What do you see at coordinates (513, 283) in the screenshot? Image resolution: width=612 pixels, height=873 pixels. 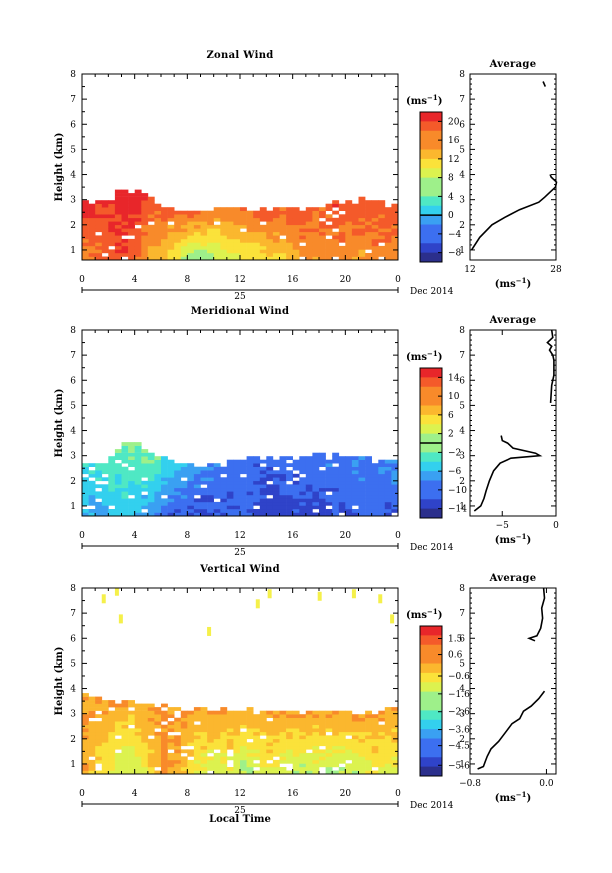 I see `avg-unit-label: (ms−1)` at bounding box center [513, 283].